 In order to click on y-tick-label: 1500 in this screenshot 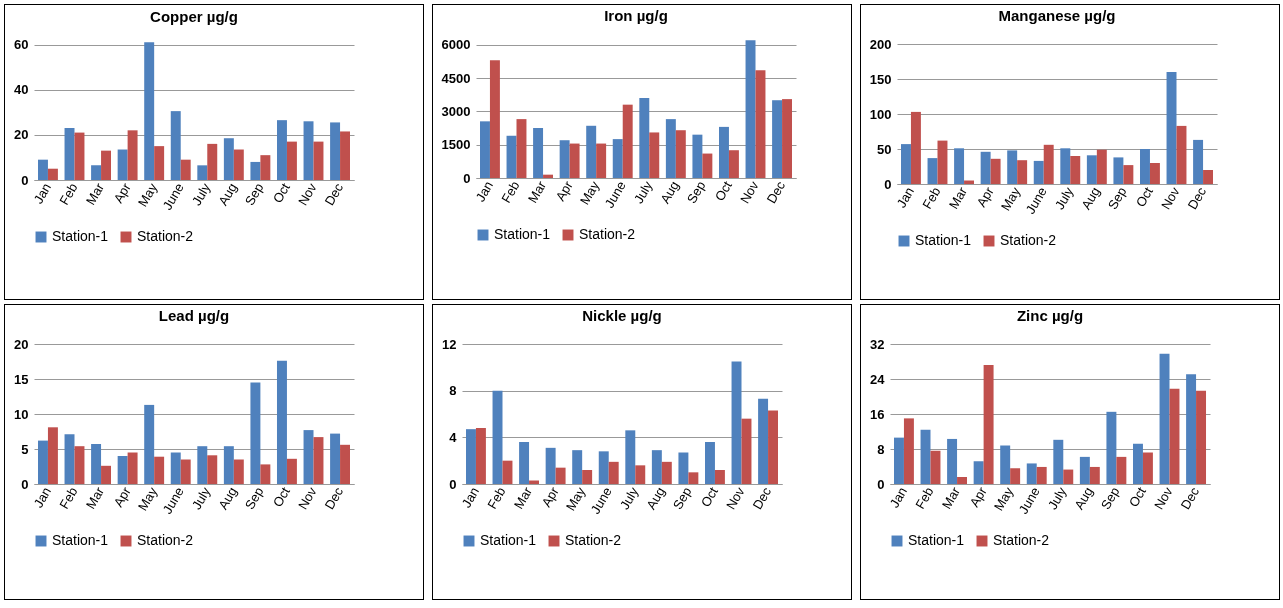, I will do `click(456, 145)`.